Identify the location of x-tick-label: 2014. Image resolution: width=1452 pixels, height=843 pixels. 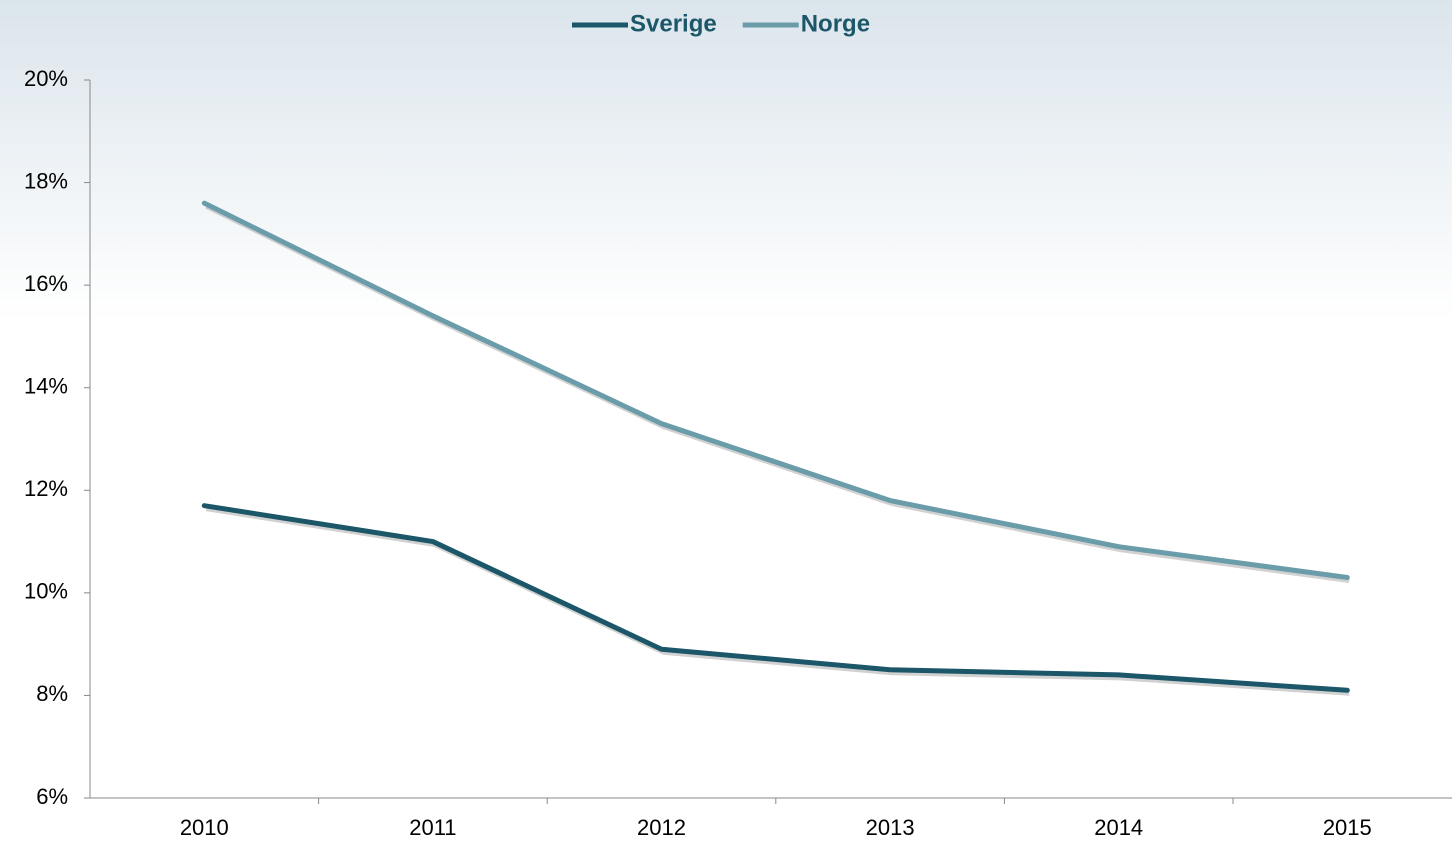
(1118, 827).